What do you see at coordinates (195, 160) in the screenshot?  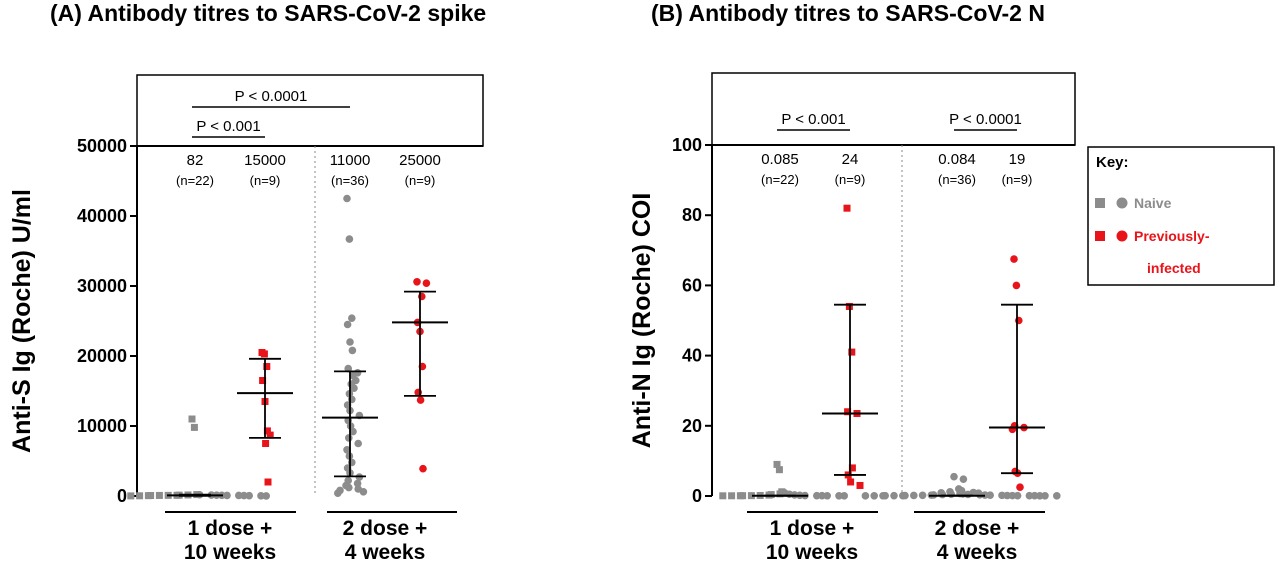 I see `median-annotation: 82` at bounding box center [195, 160].